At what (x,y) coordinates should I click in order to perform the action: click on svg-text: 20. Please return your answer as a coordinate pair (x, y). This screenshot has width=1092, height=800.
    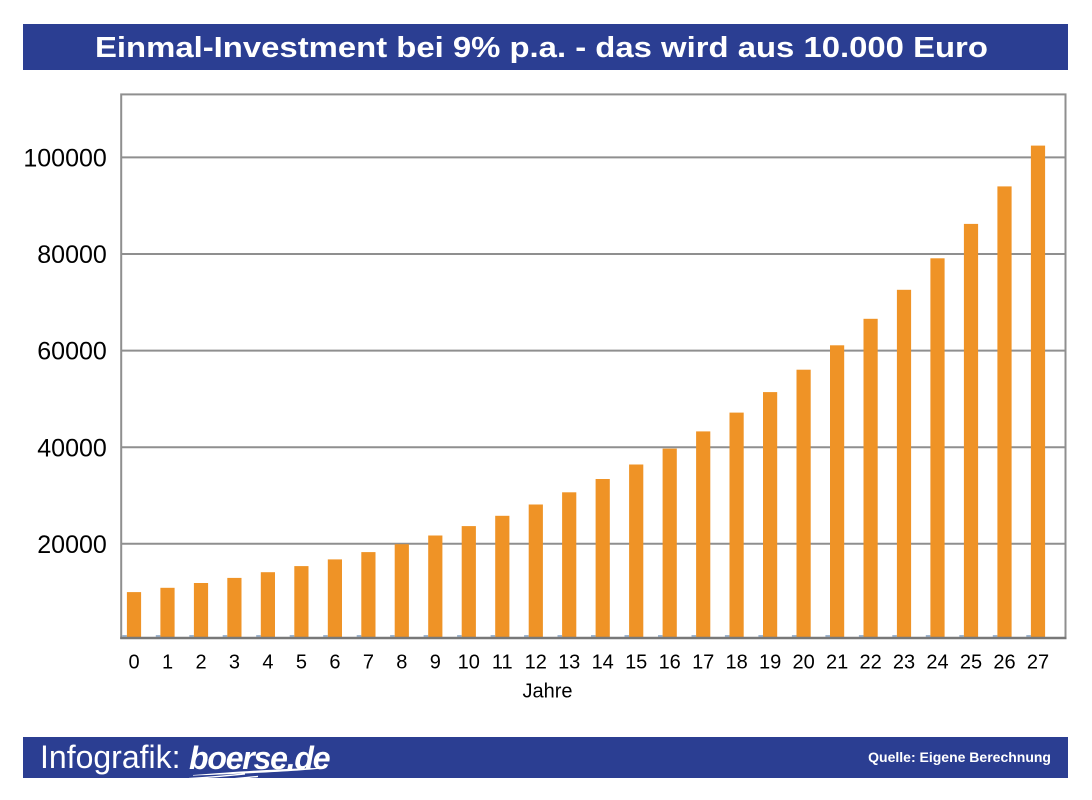
    Looking at the image, I should click on (803, 663).